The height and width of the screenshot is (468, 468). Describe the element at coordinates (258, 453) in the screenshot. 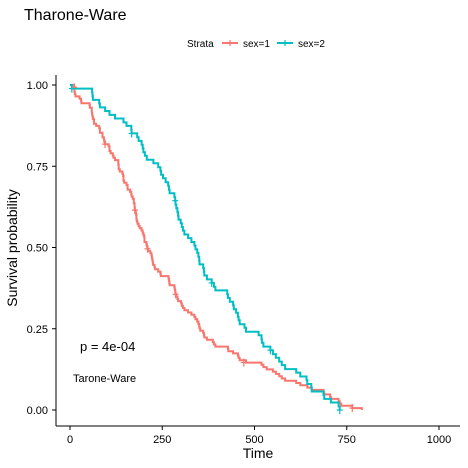

I see `x-axis-title: Time` at that location.